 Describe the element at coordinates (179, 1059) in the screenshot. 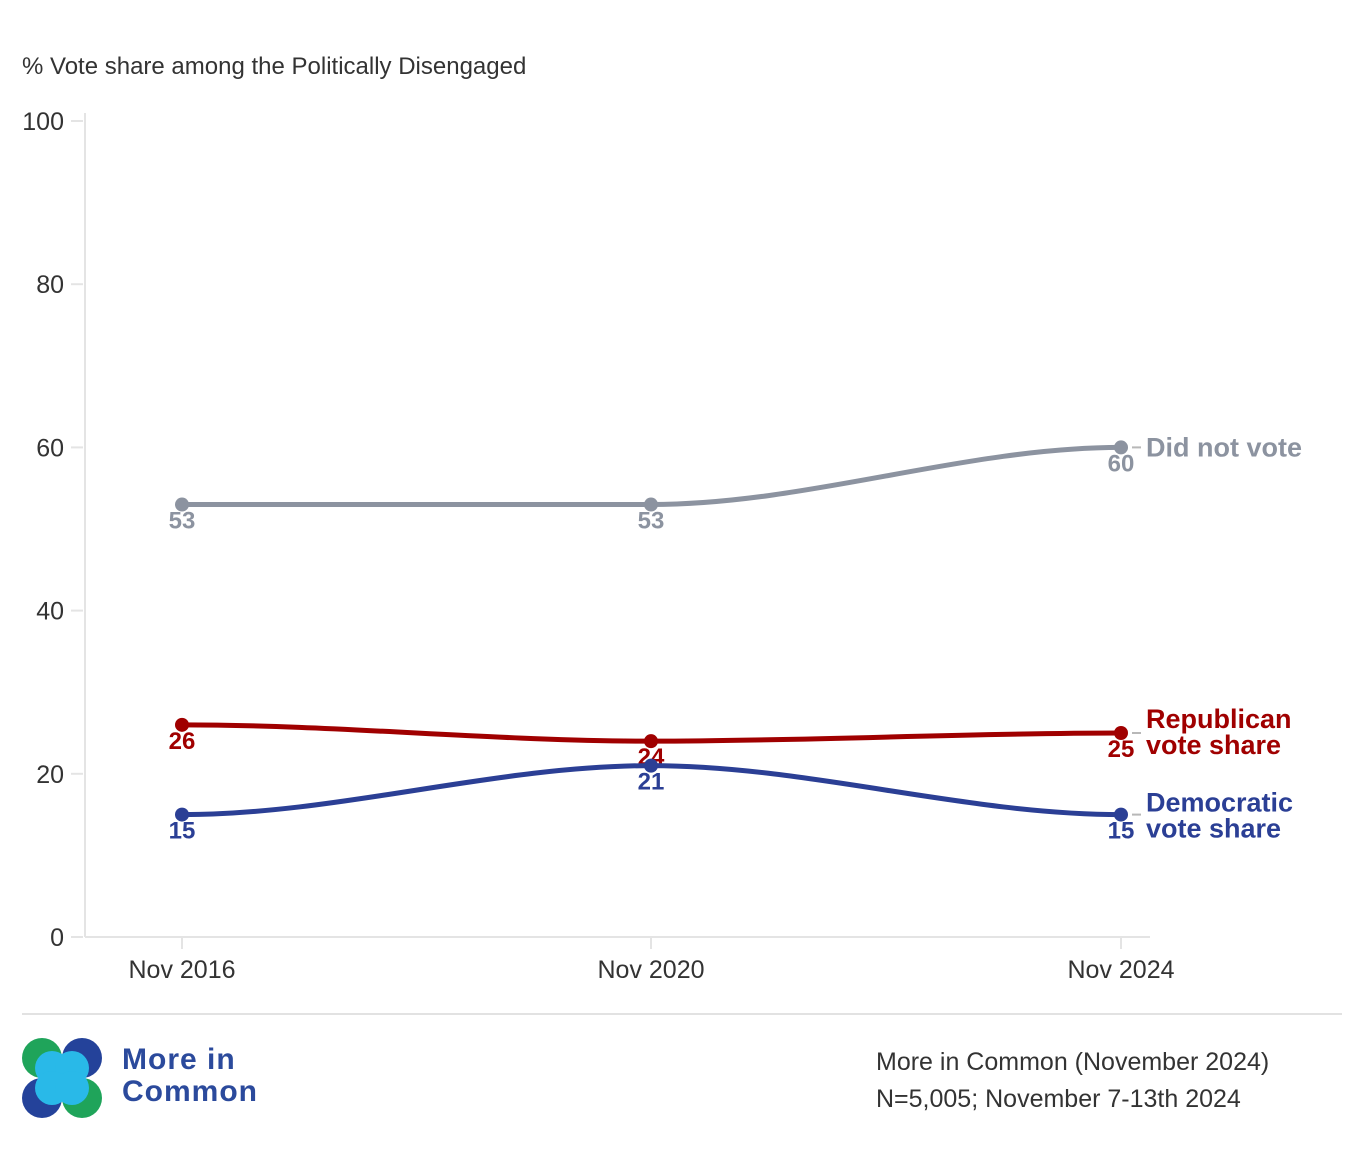

I see `brand-line-1: More in` at that location.